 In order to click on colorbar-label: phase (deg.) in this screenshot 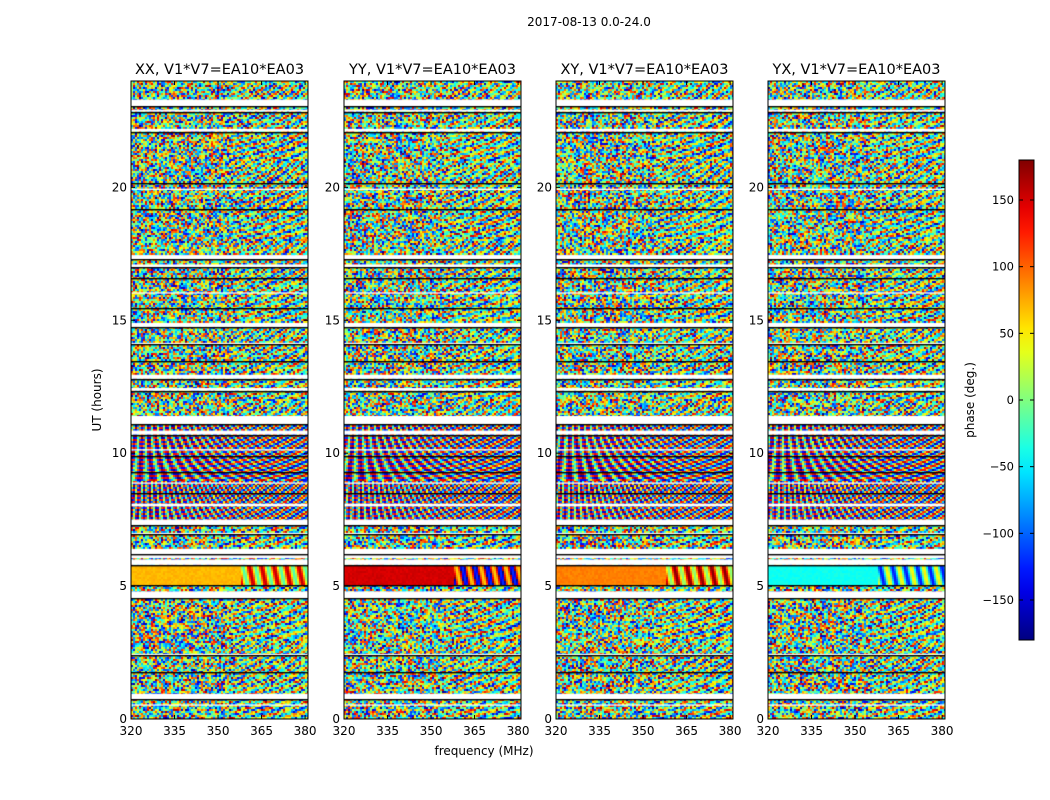, I will do `click(970, 400)`.